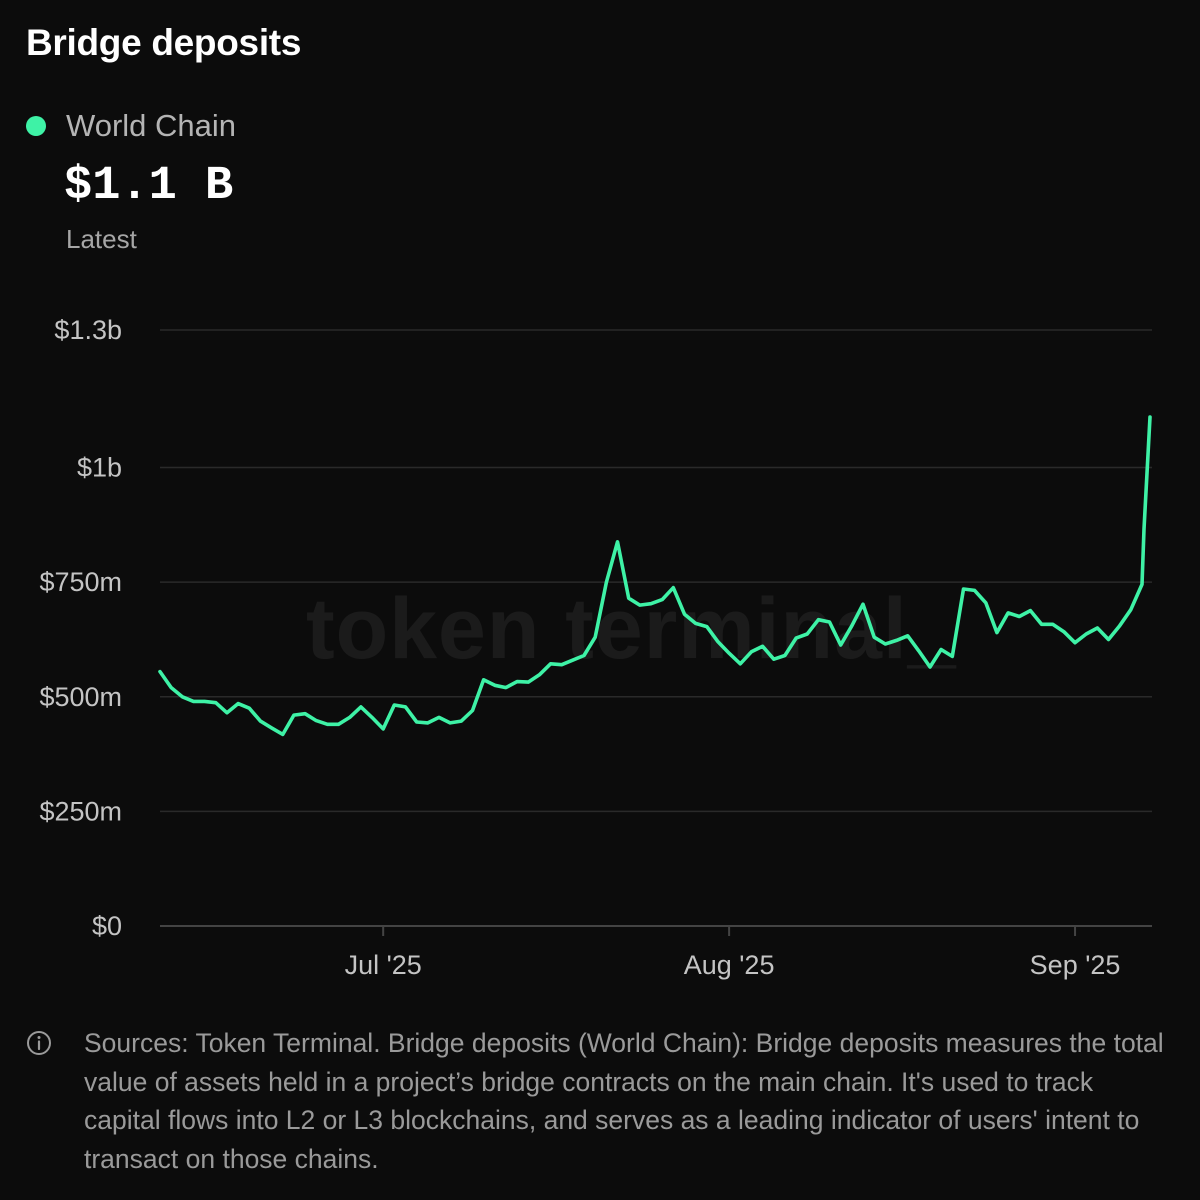 This screenshot has height=1200, width=1200. I want to click on y-tick-label: $1b, so click(99, 468).